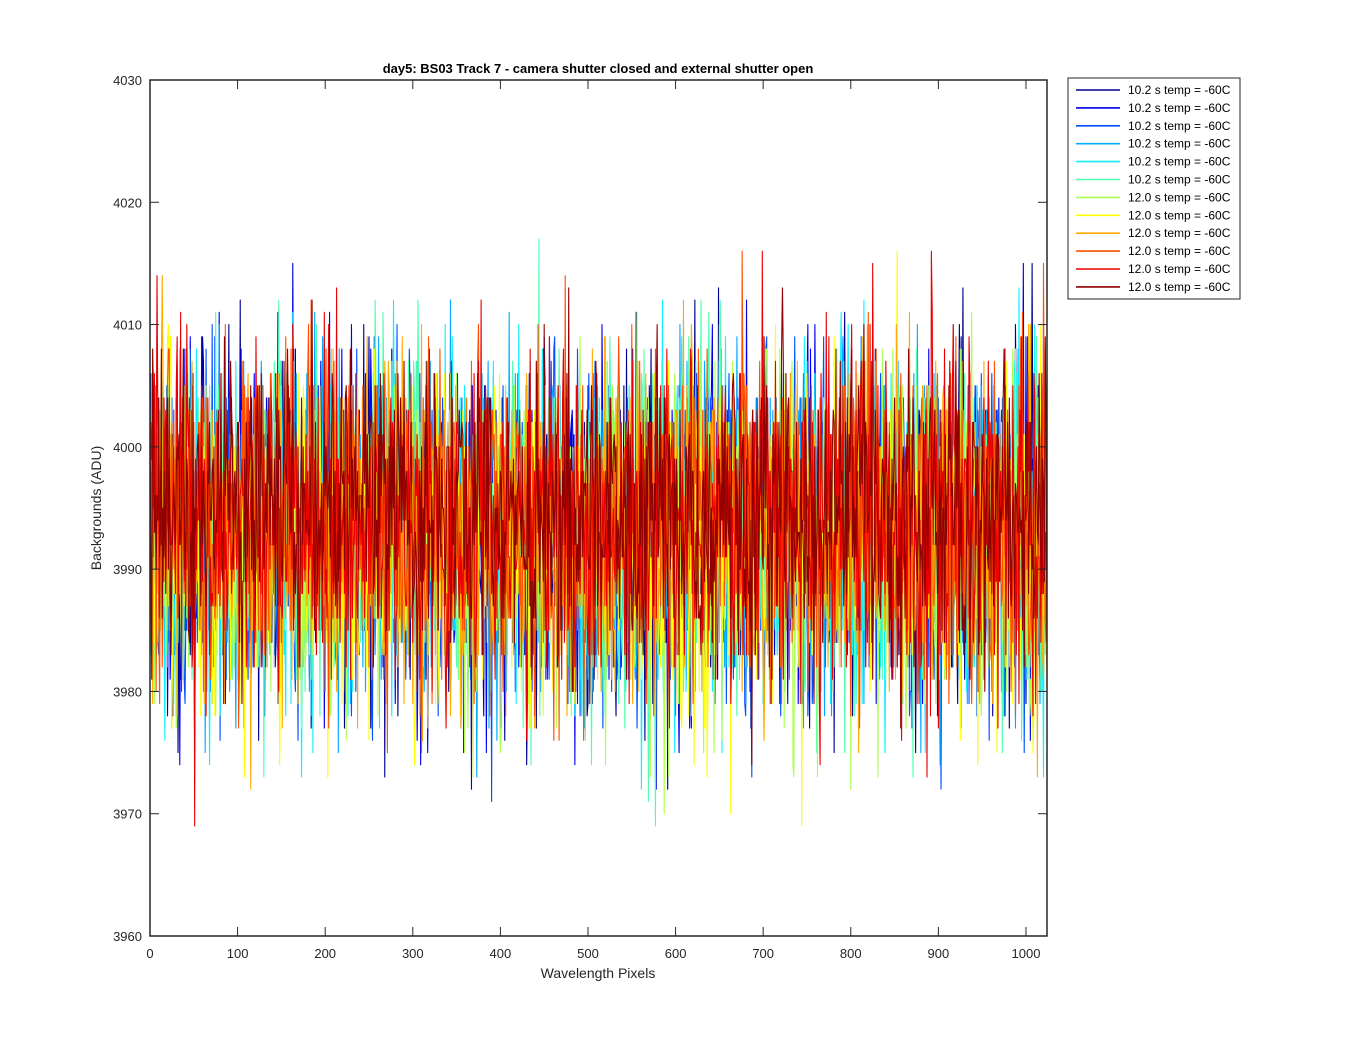 This screenshot has height=1050, width=1350. Describe the element at coordinates (1179, 197) in the screenshot. I see `legend-label-7: 12.0 s temp = -60C` at that location.